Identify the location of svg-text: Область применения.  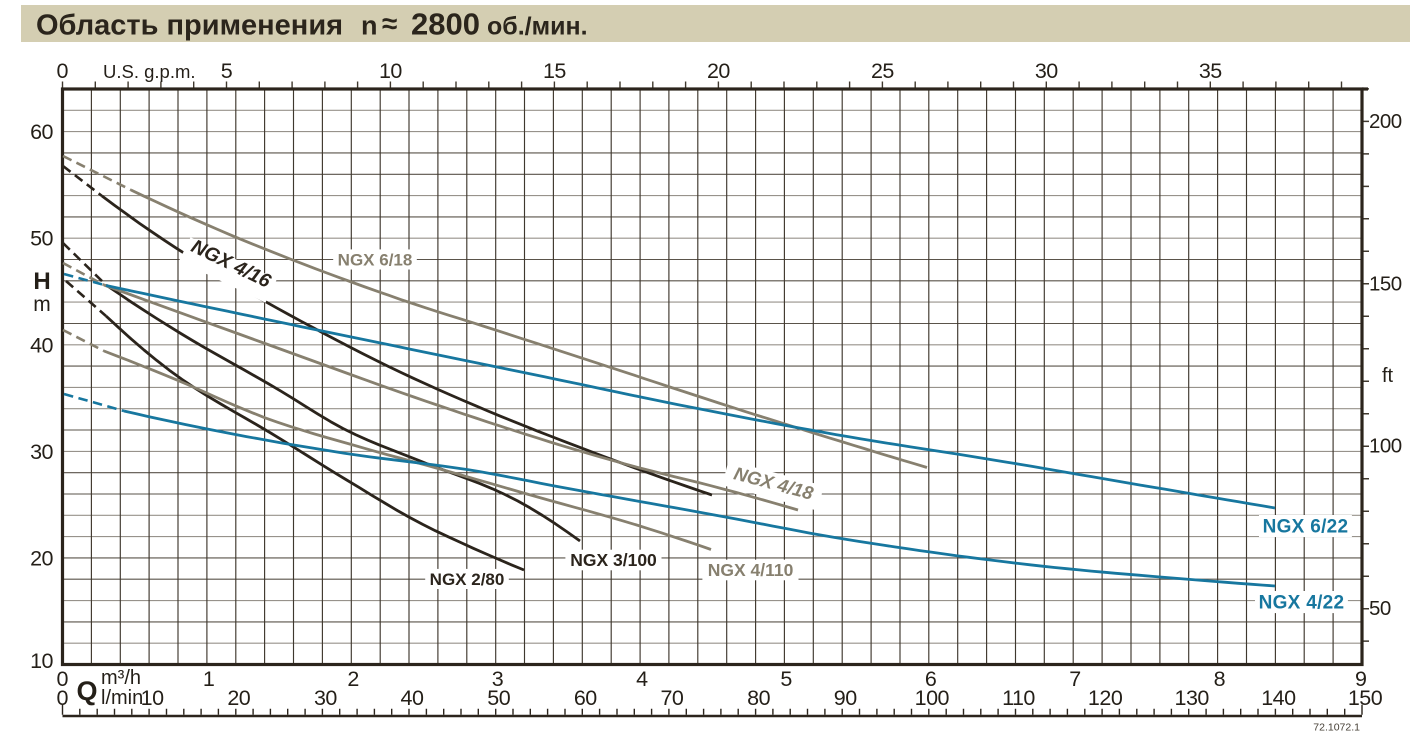
(189, 26).